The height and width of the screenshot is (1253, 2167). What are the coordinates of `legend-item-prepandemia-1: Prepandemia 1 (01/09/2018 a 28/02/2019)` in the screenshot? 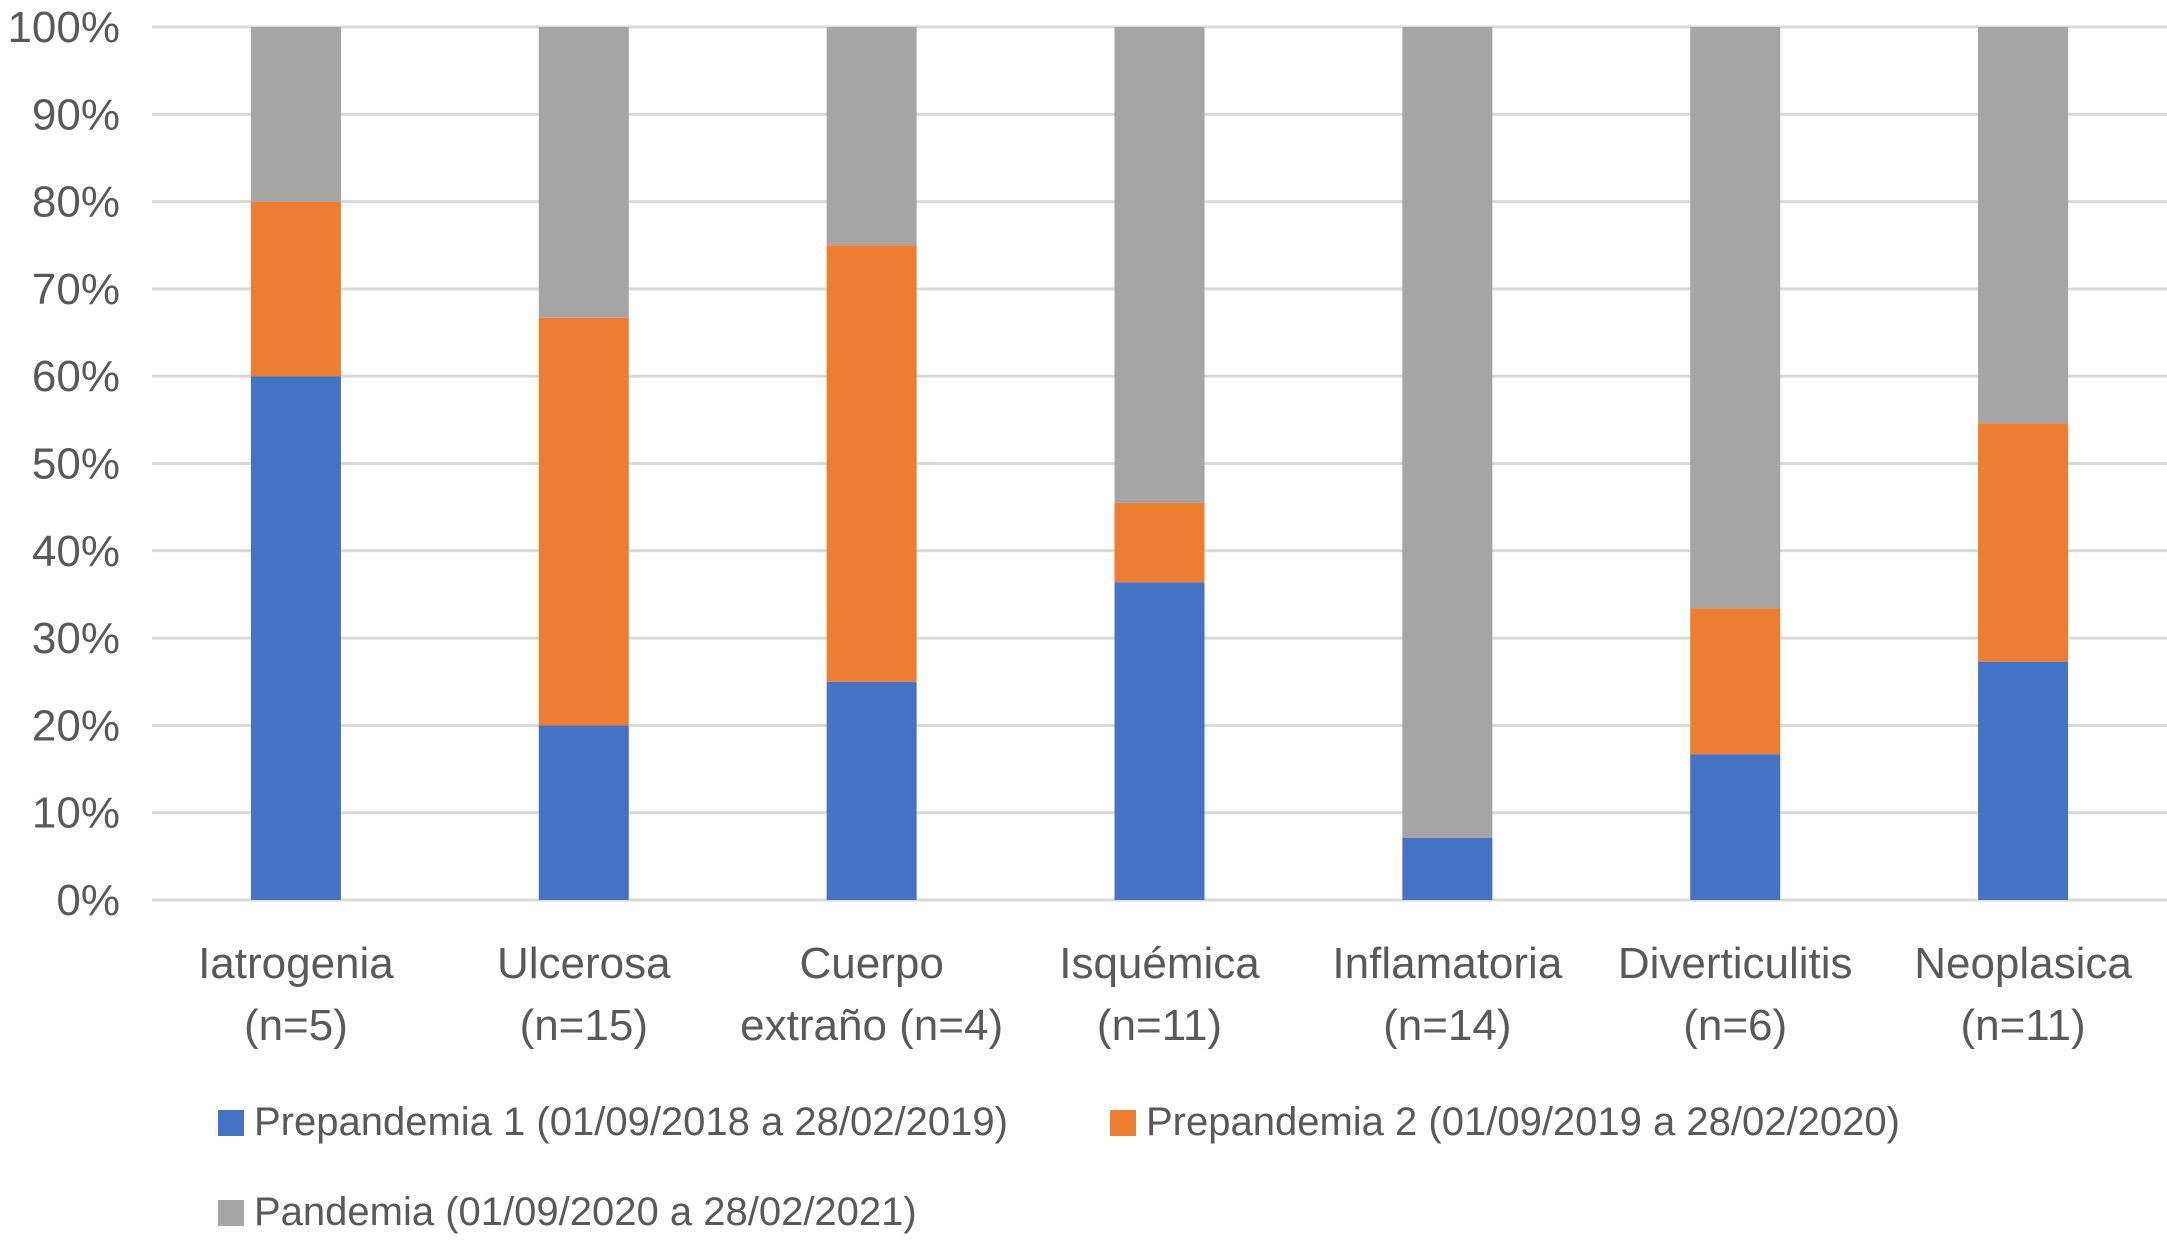 It's located at (613, 1122).